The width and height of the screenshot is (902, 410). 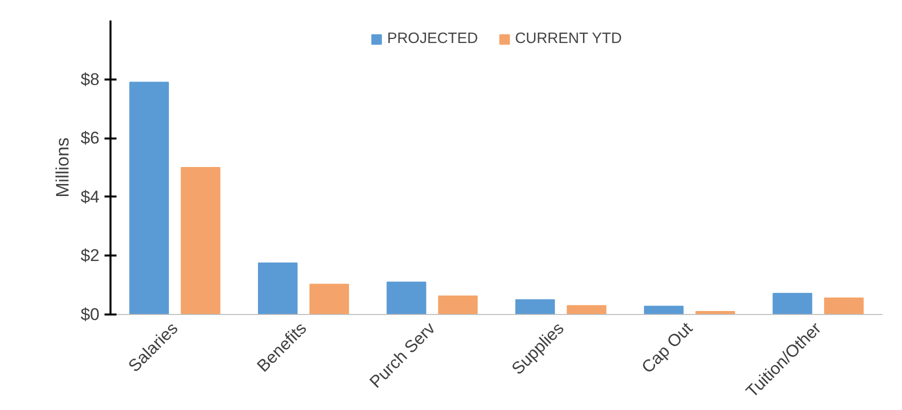 What do you see at coordinates (90, 196) in the screenshot?
I see `y-tick-label: $4` at bounding box center [90, 196].